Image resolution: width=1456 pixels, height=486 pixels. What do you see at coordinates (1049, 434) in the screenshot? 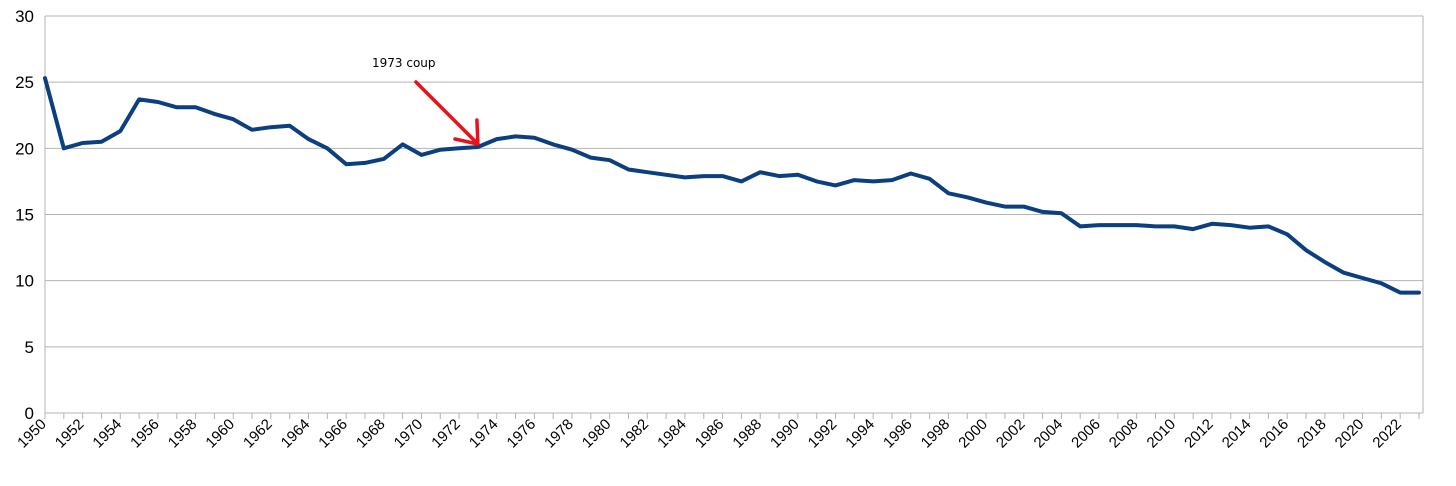
I see `x-tick-label: 2004` at bounding box center [1049, 434].